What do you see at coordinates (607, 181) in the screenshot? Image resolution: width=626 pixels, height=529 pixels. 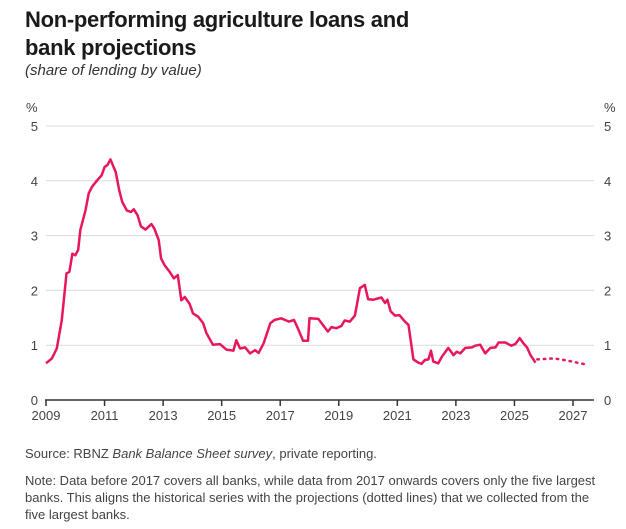 I see `y-tick-label-right: 4` at bounding box center [607, 181].